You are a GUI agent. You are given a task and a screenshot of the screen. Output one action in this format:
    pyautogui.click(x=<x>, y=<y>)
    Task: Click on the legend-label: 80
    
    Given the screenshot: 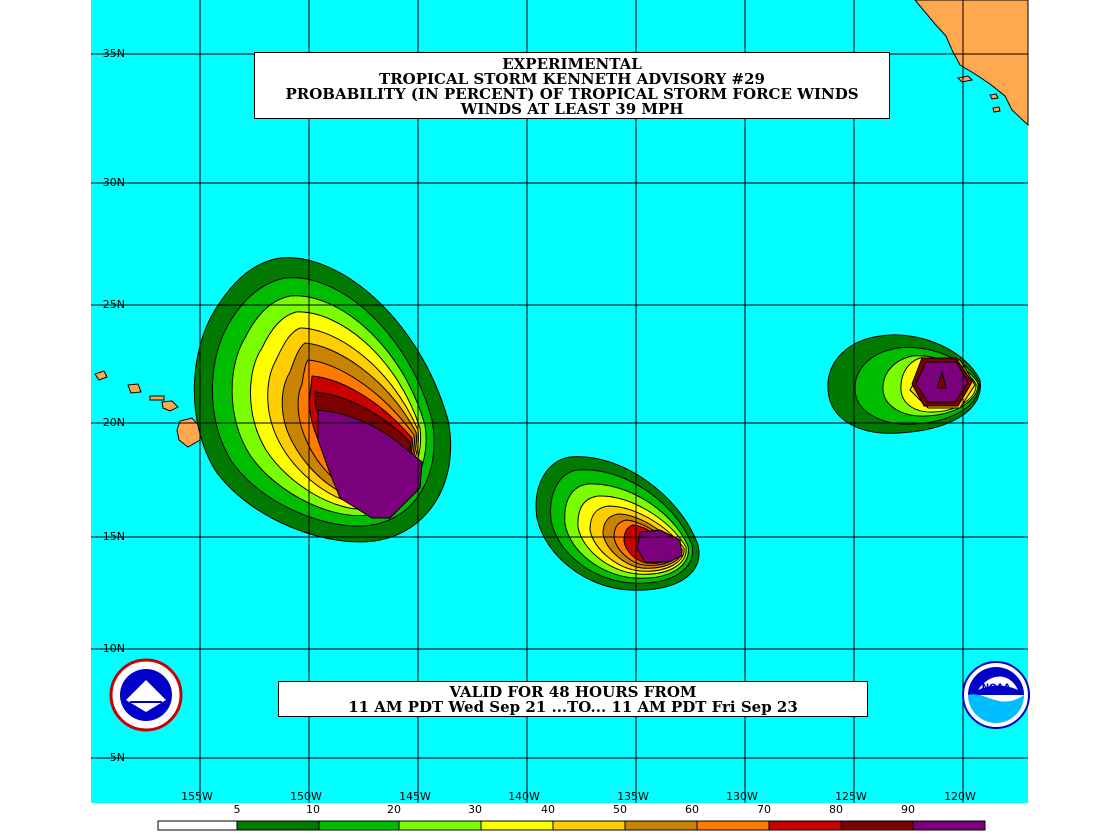 What is the action you would take?
    pyautogui.click(x=836, y=809)
    